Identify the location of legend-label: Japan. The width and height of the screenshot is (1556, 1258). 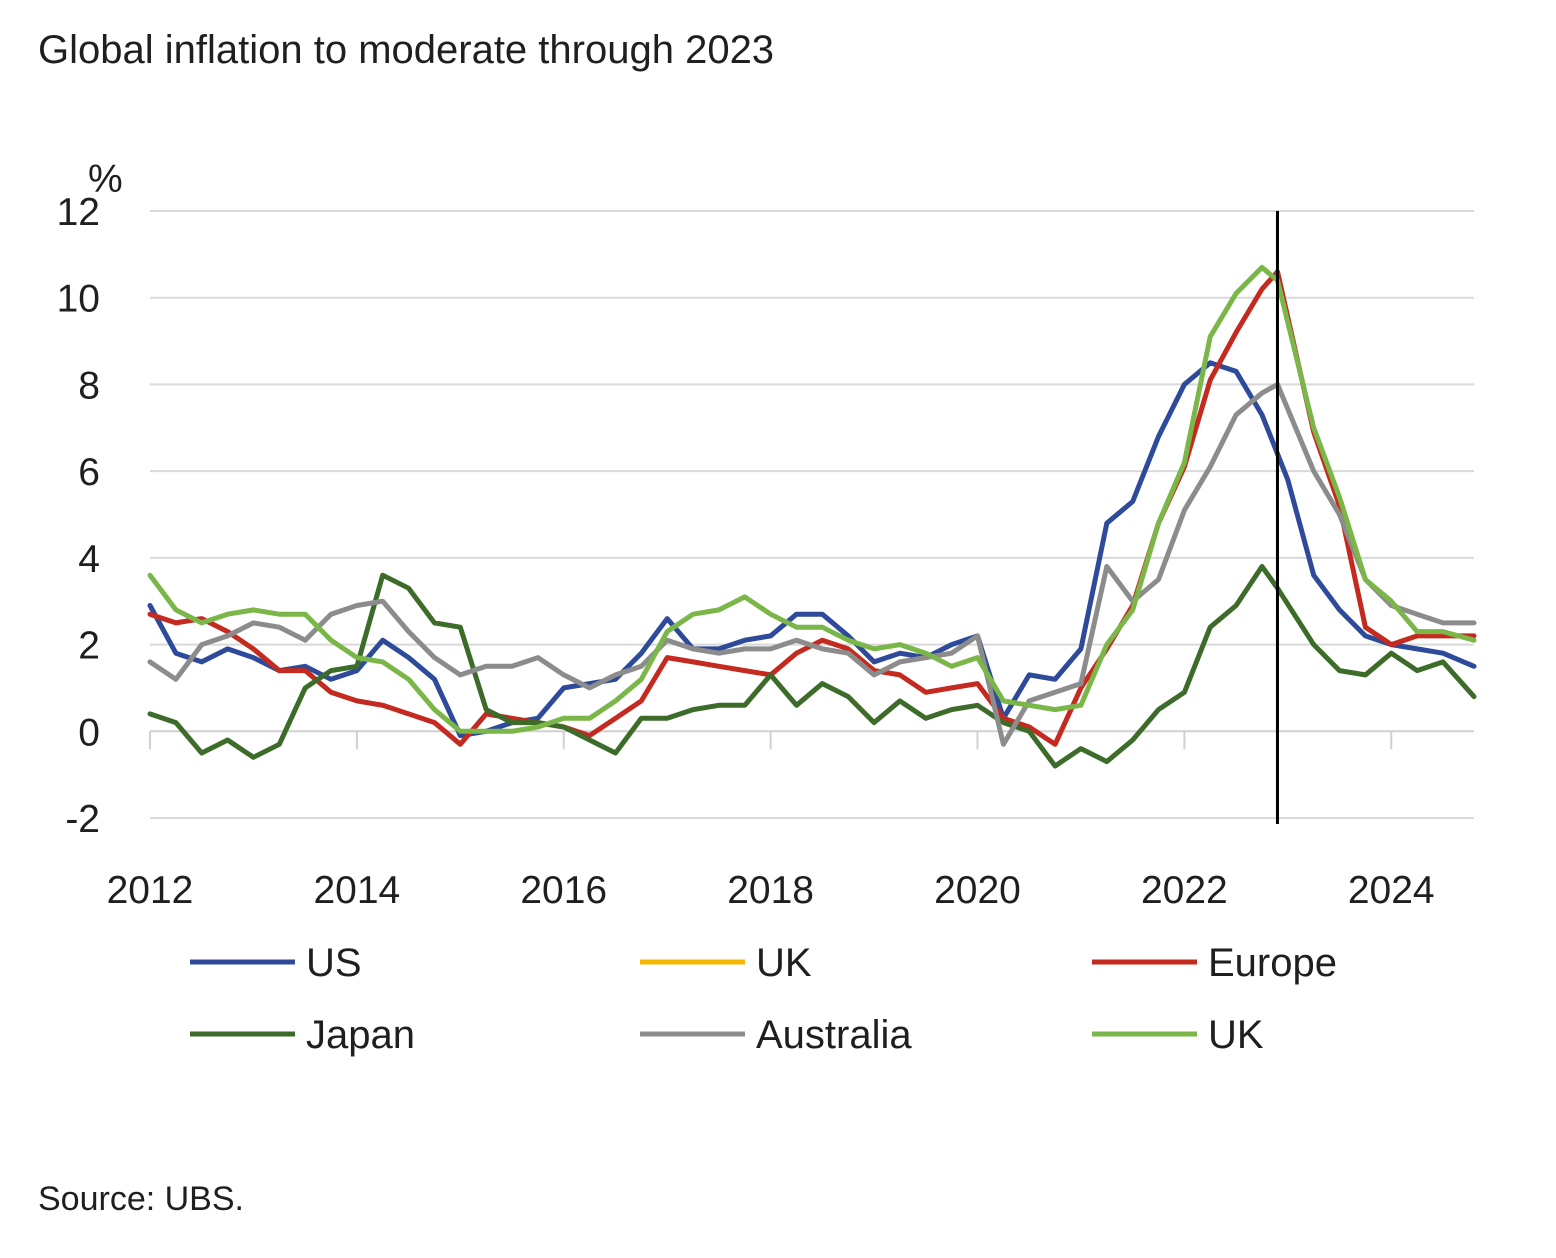
(360, 1035).